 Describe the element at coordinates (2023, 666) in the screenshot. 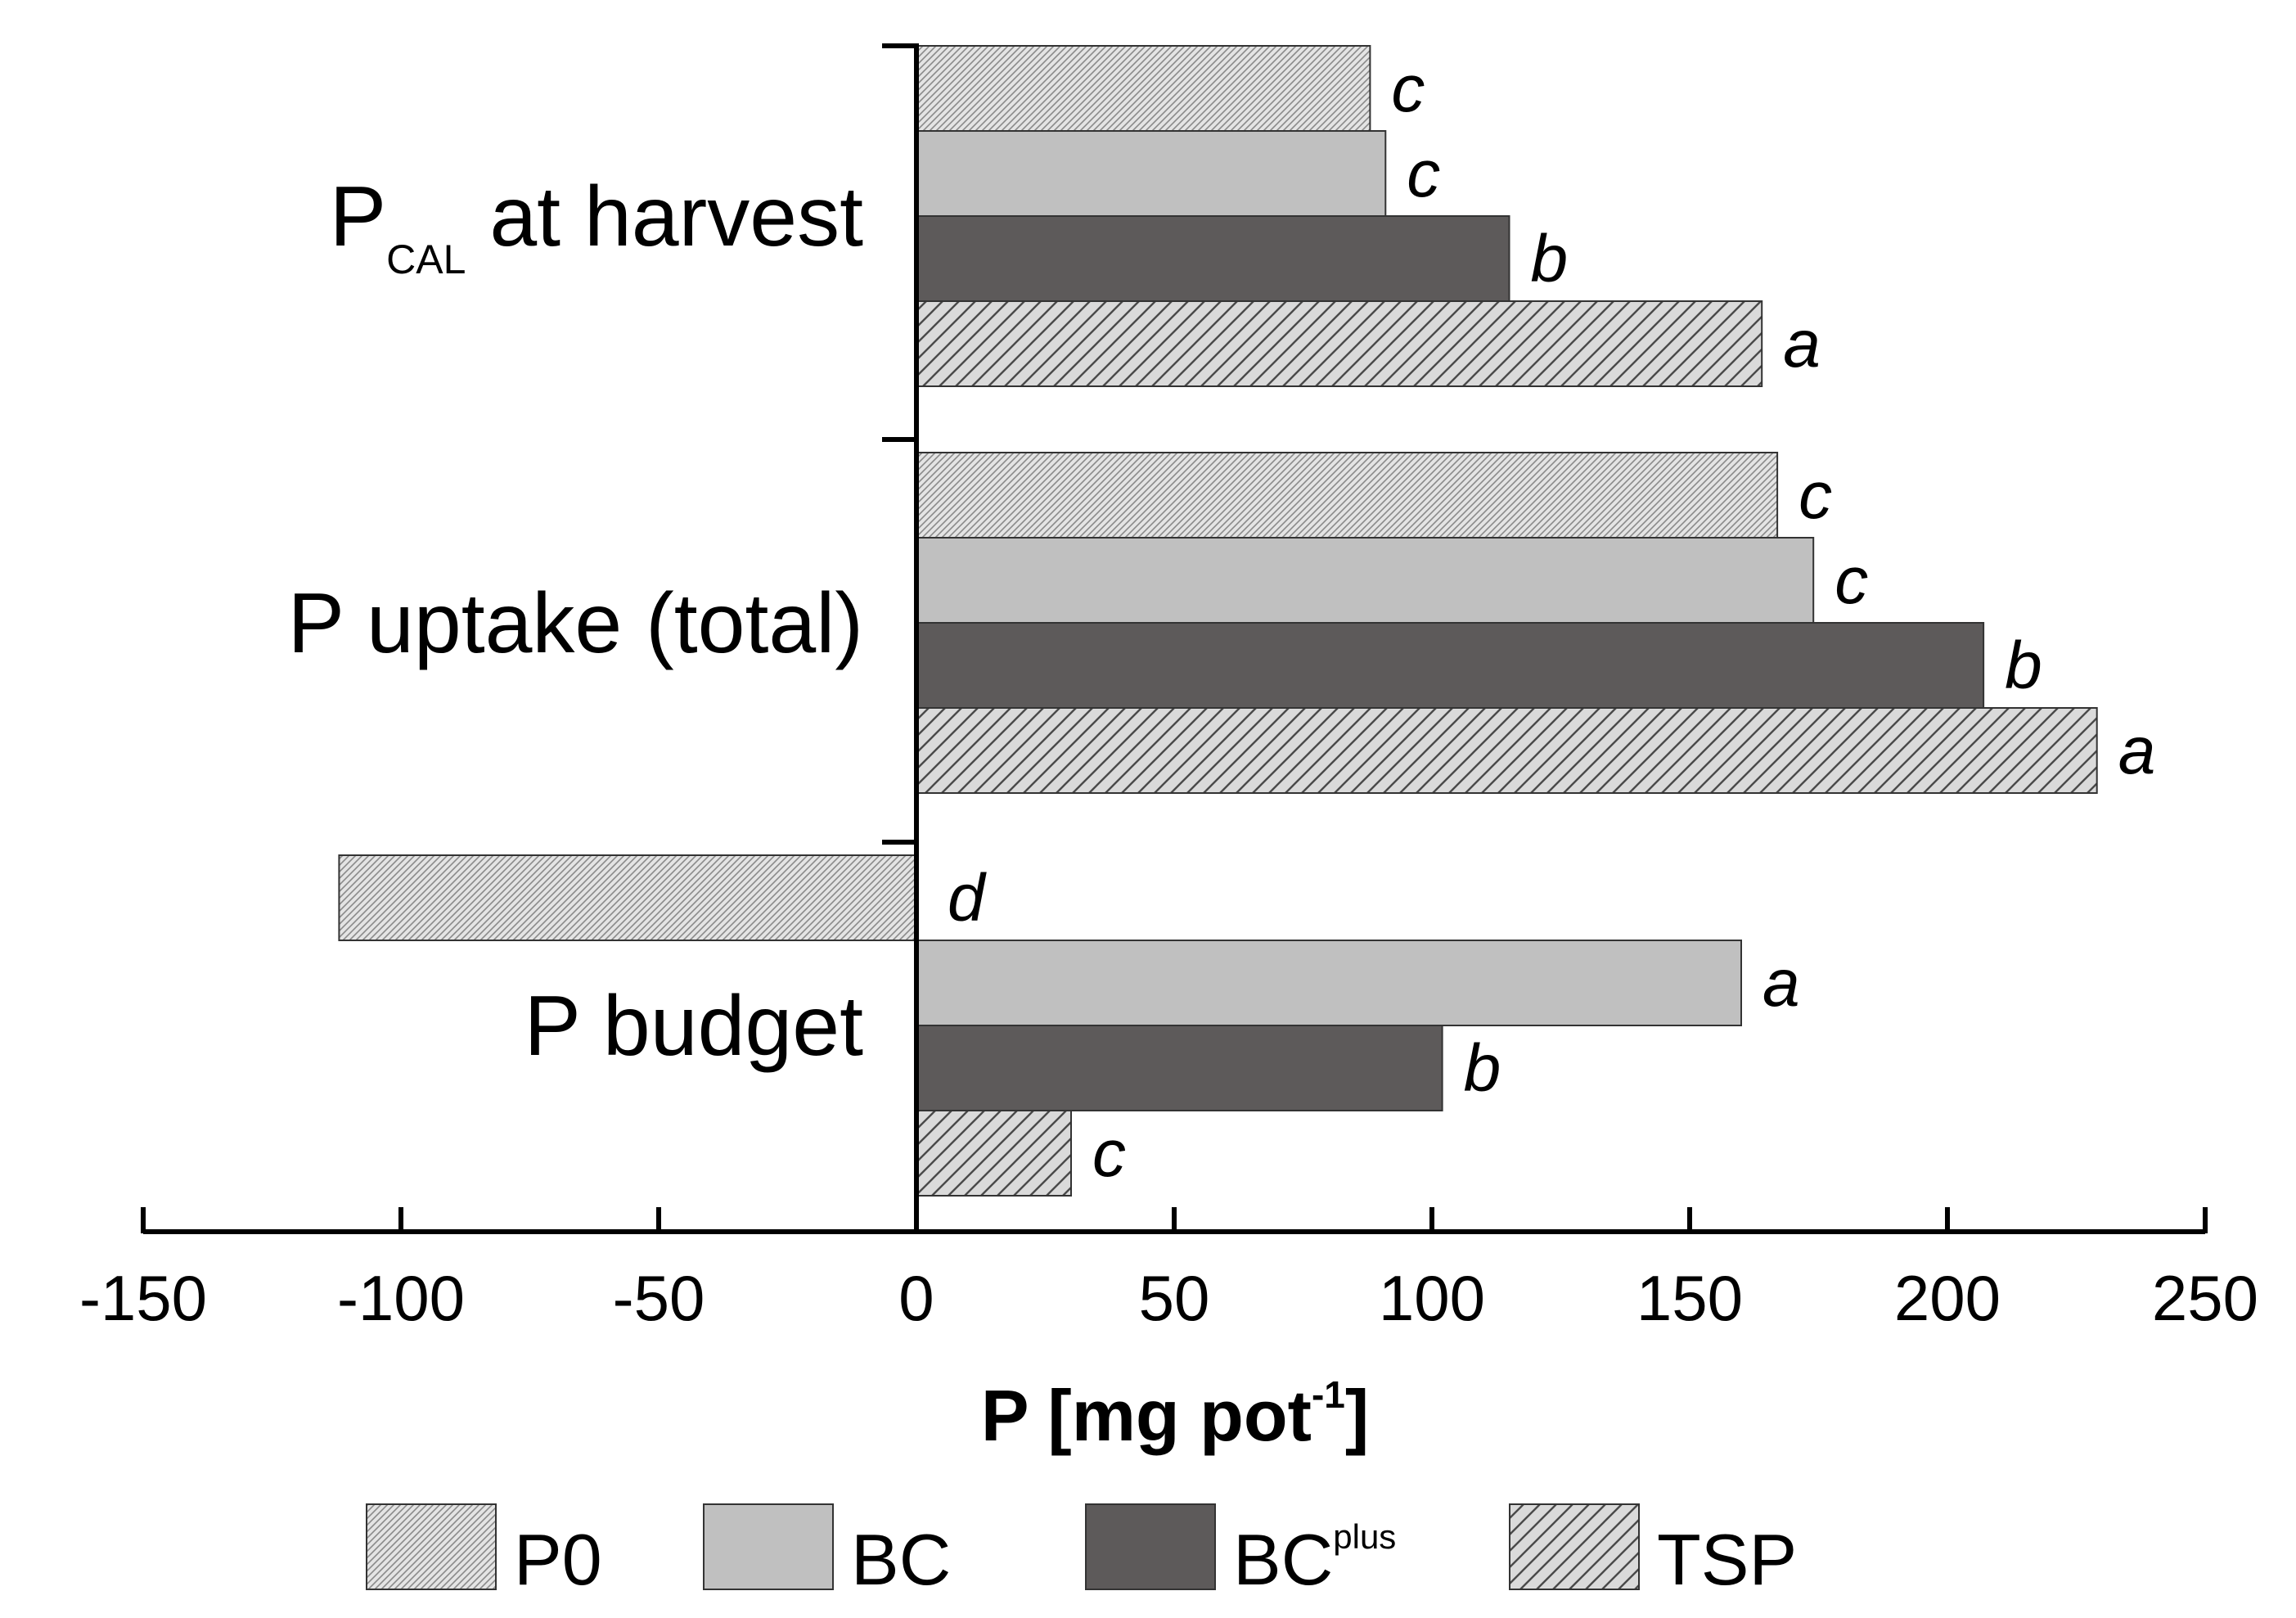

I see `sig-letter-uptake-bcplus: b` at that location.